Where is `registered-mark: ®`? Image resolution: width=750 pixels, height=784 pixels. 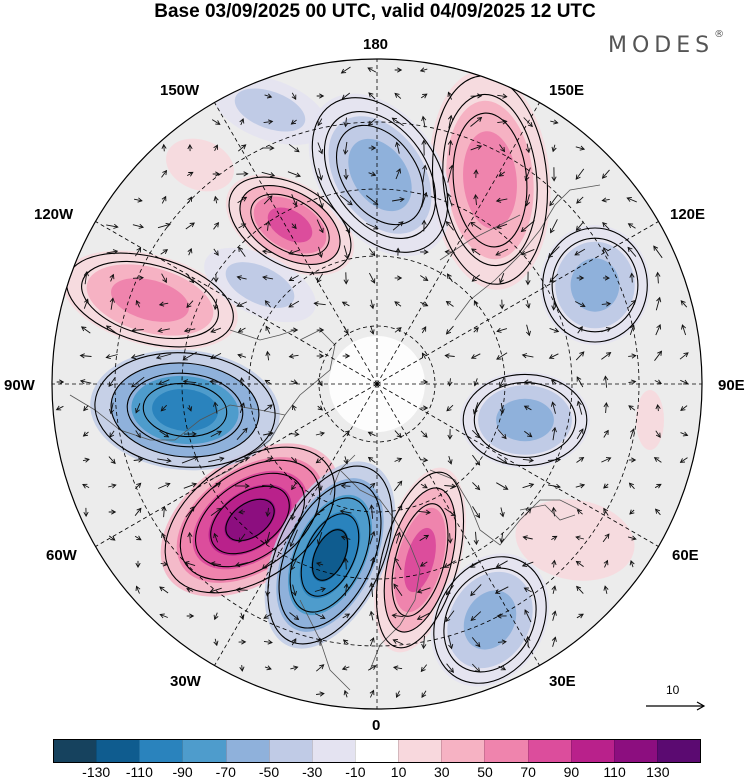 registered-mark: ® is located at coordinates (719, 34).